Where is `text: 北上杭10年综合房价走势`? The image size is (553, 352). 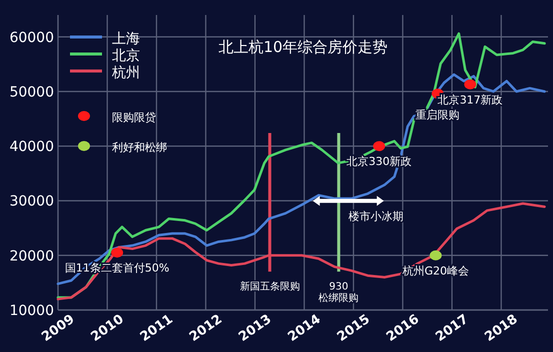
text: 北上杭10年综合房价走势 is located at coordinates (303, 47).